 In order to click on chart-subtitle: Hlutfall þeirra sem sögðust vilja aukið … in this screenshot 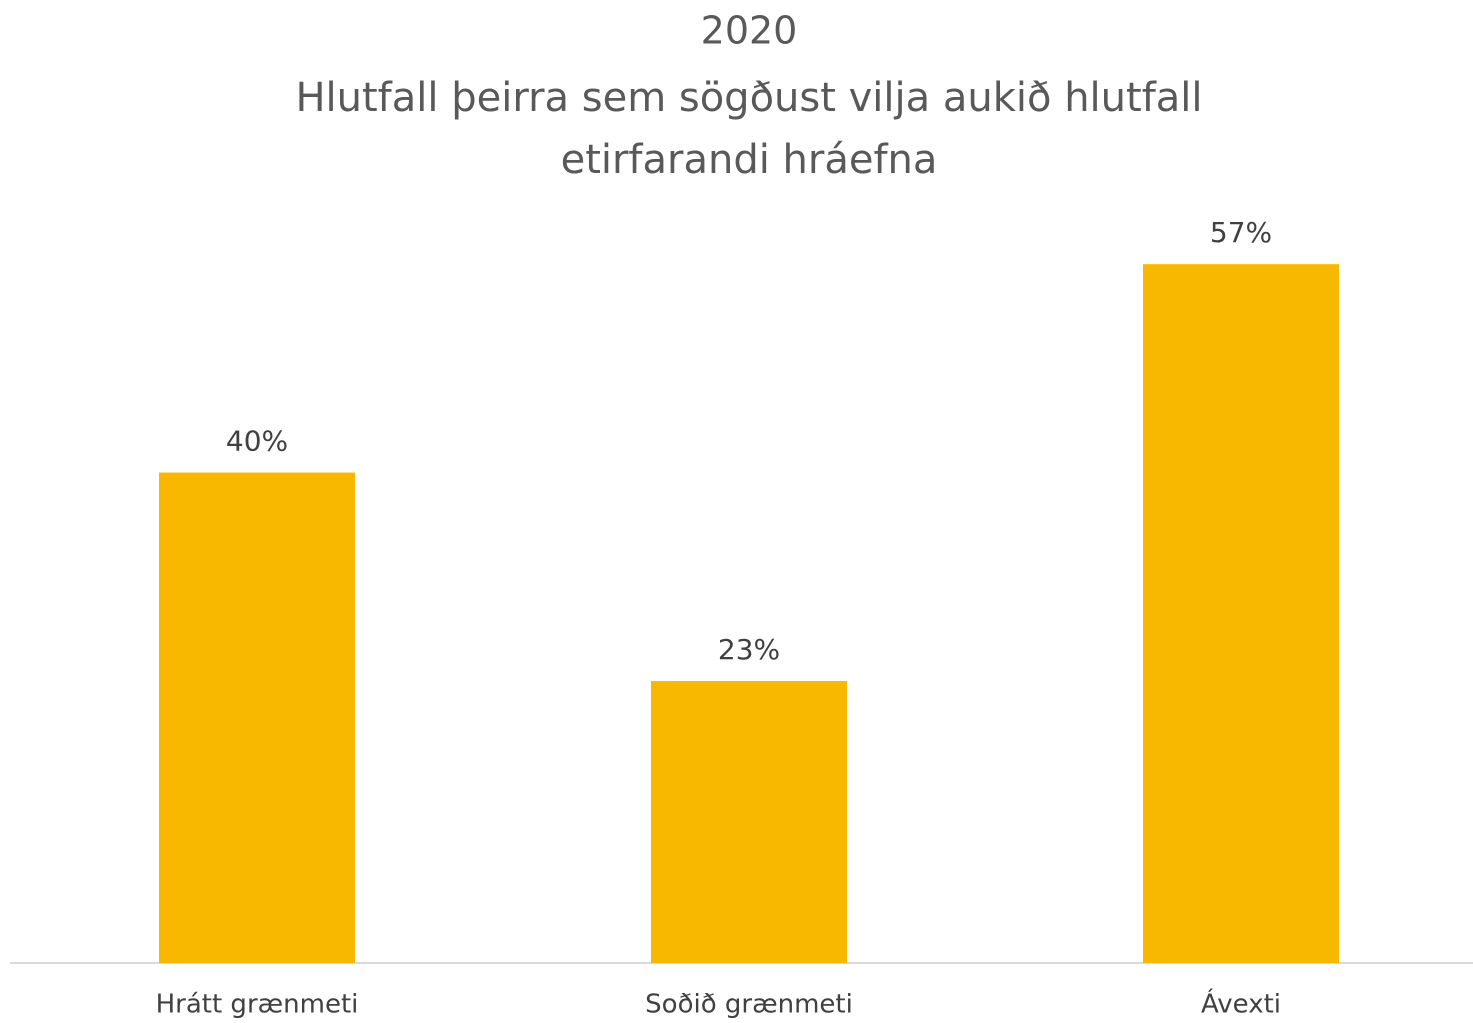, I will do `click(748, 98)`.